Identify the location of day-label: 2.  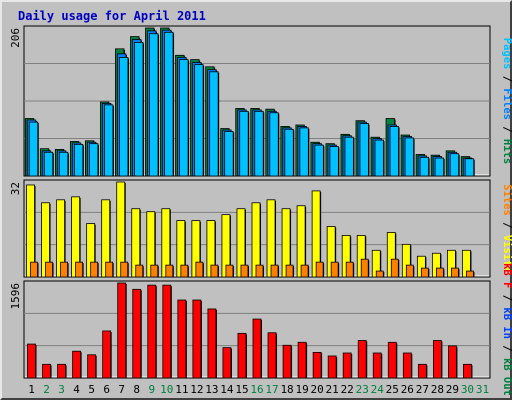
(46, 389).